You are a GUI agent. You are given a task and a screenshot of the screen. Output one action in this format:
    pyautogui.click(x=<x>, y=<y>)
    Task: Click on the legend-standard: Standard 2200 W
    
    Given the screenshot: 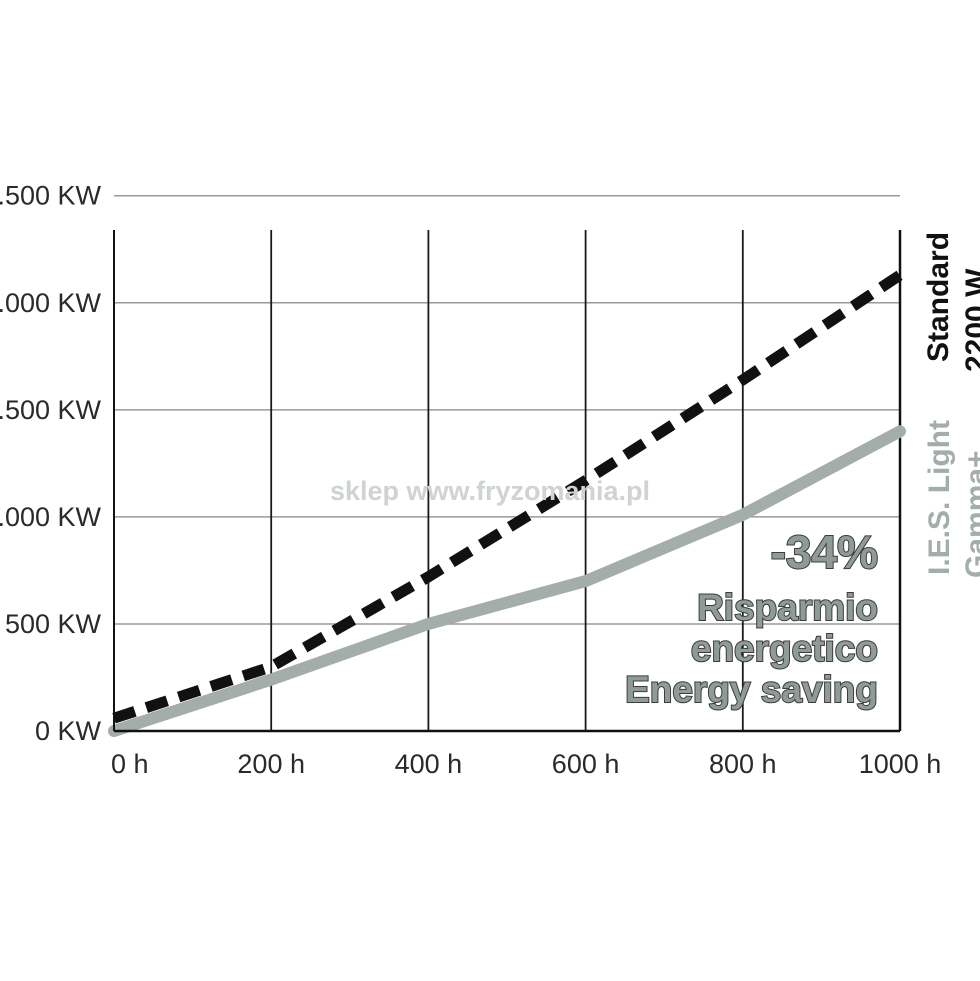 What is the action you would take?
    pyautogui.click(x=951, y=302)
    